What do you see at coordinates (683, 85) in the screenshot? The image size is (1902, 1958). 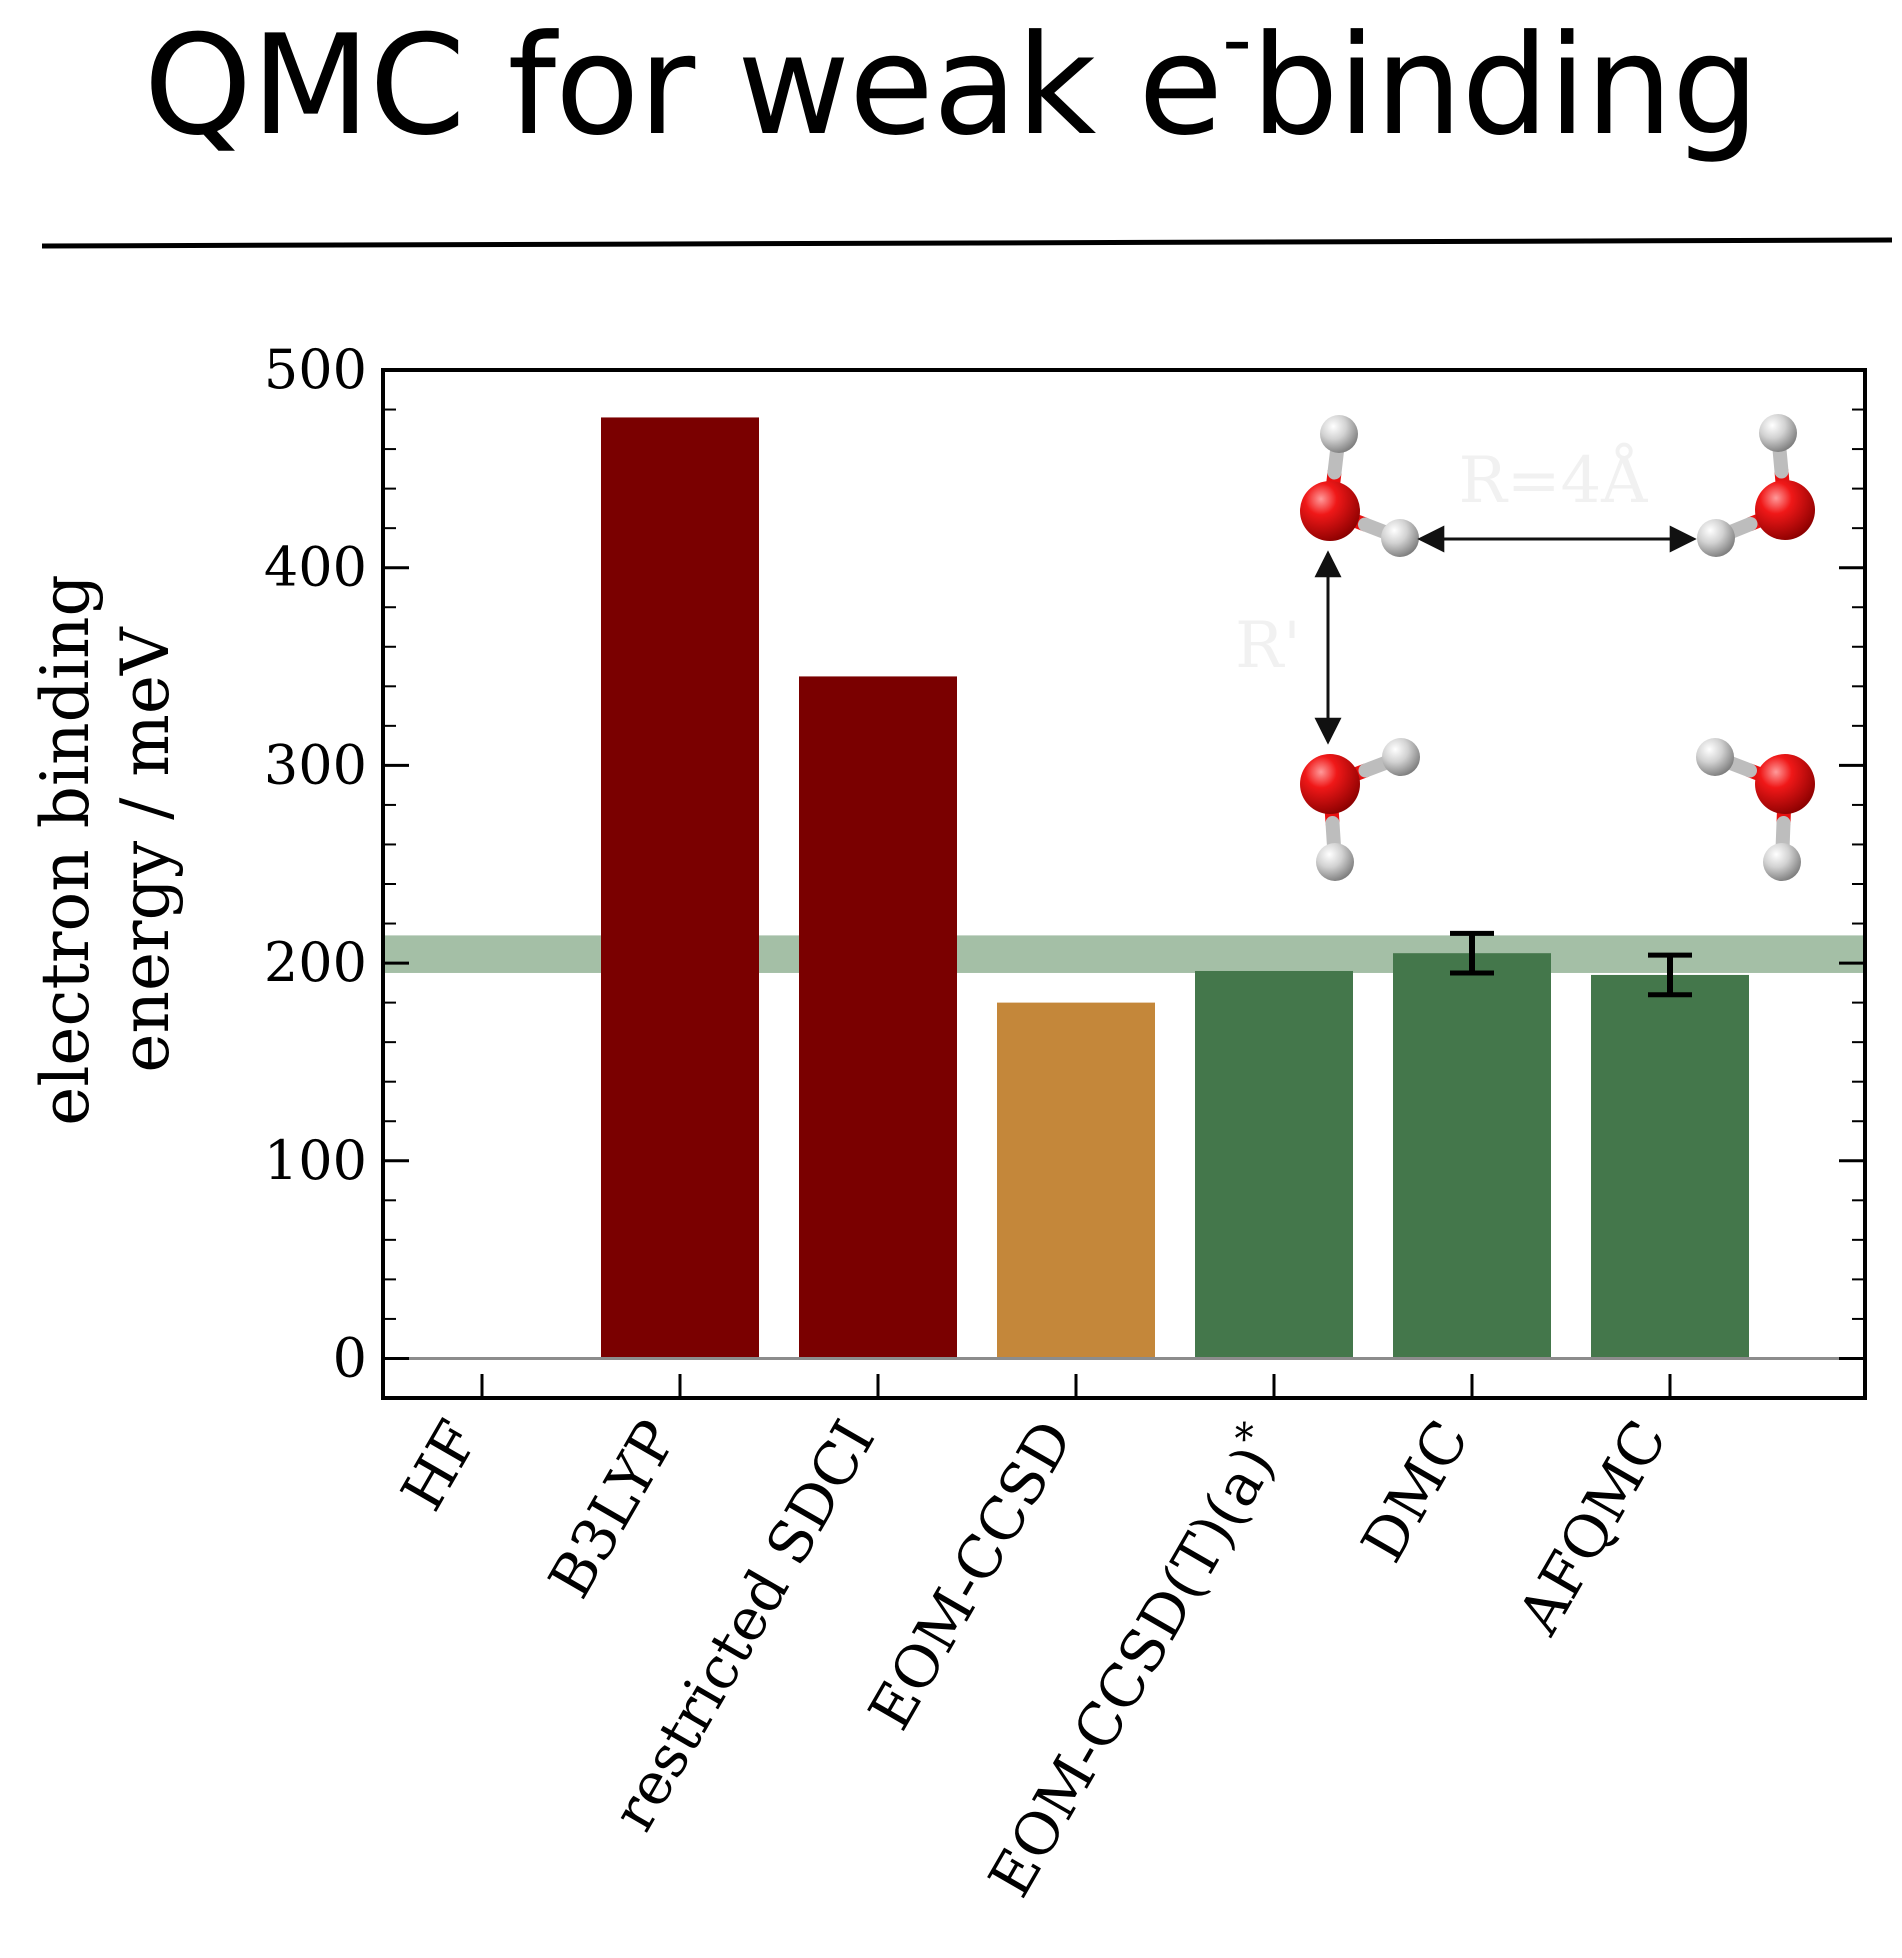 I see `title-prefix: QMC for weak e` at bounding box center [683, 85].